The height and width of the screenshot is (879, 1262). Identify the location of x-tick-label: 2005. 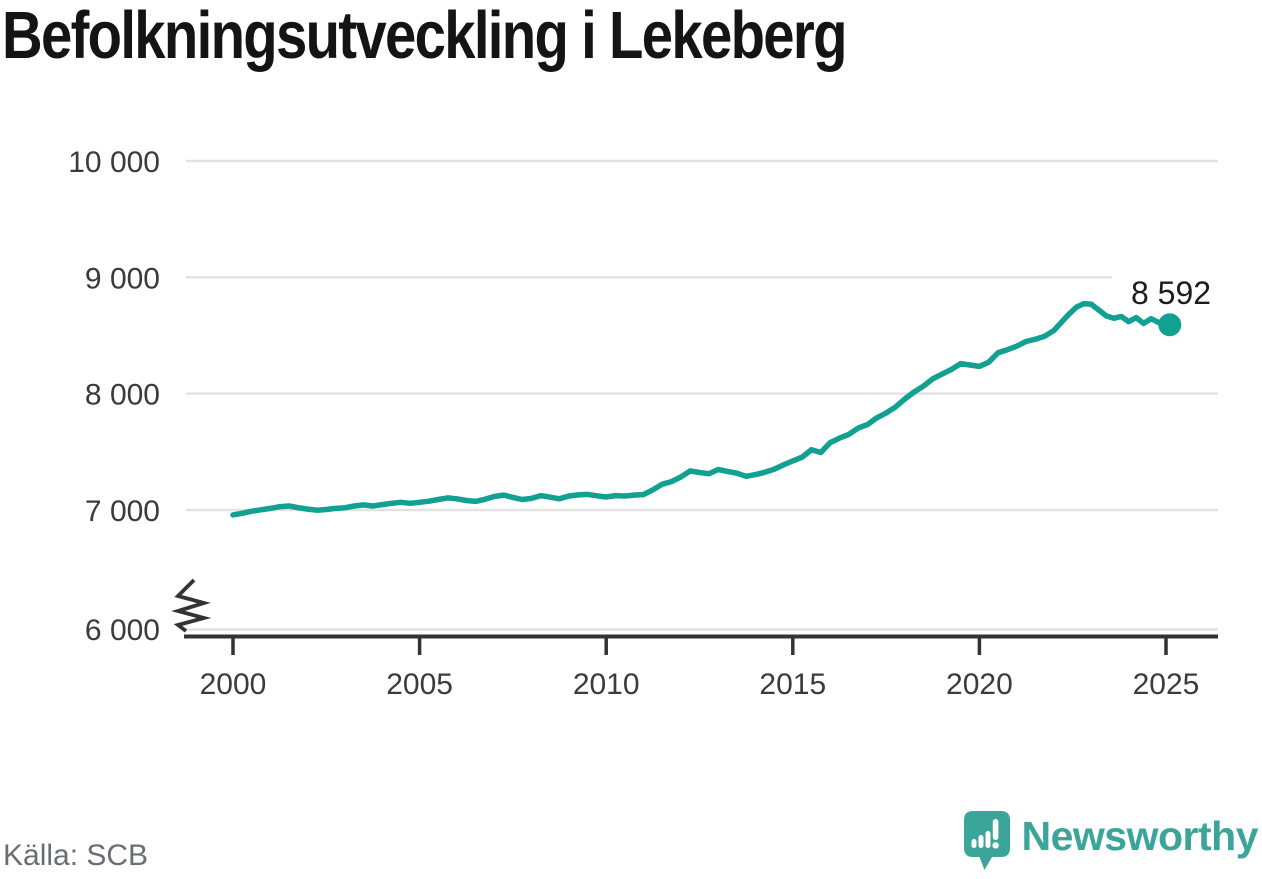
(419, 684).